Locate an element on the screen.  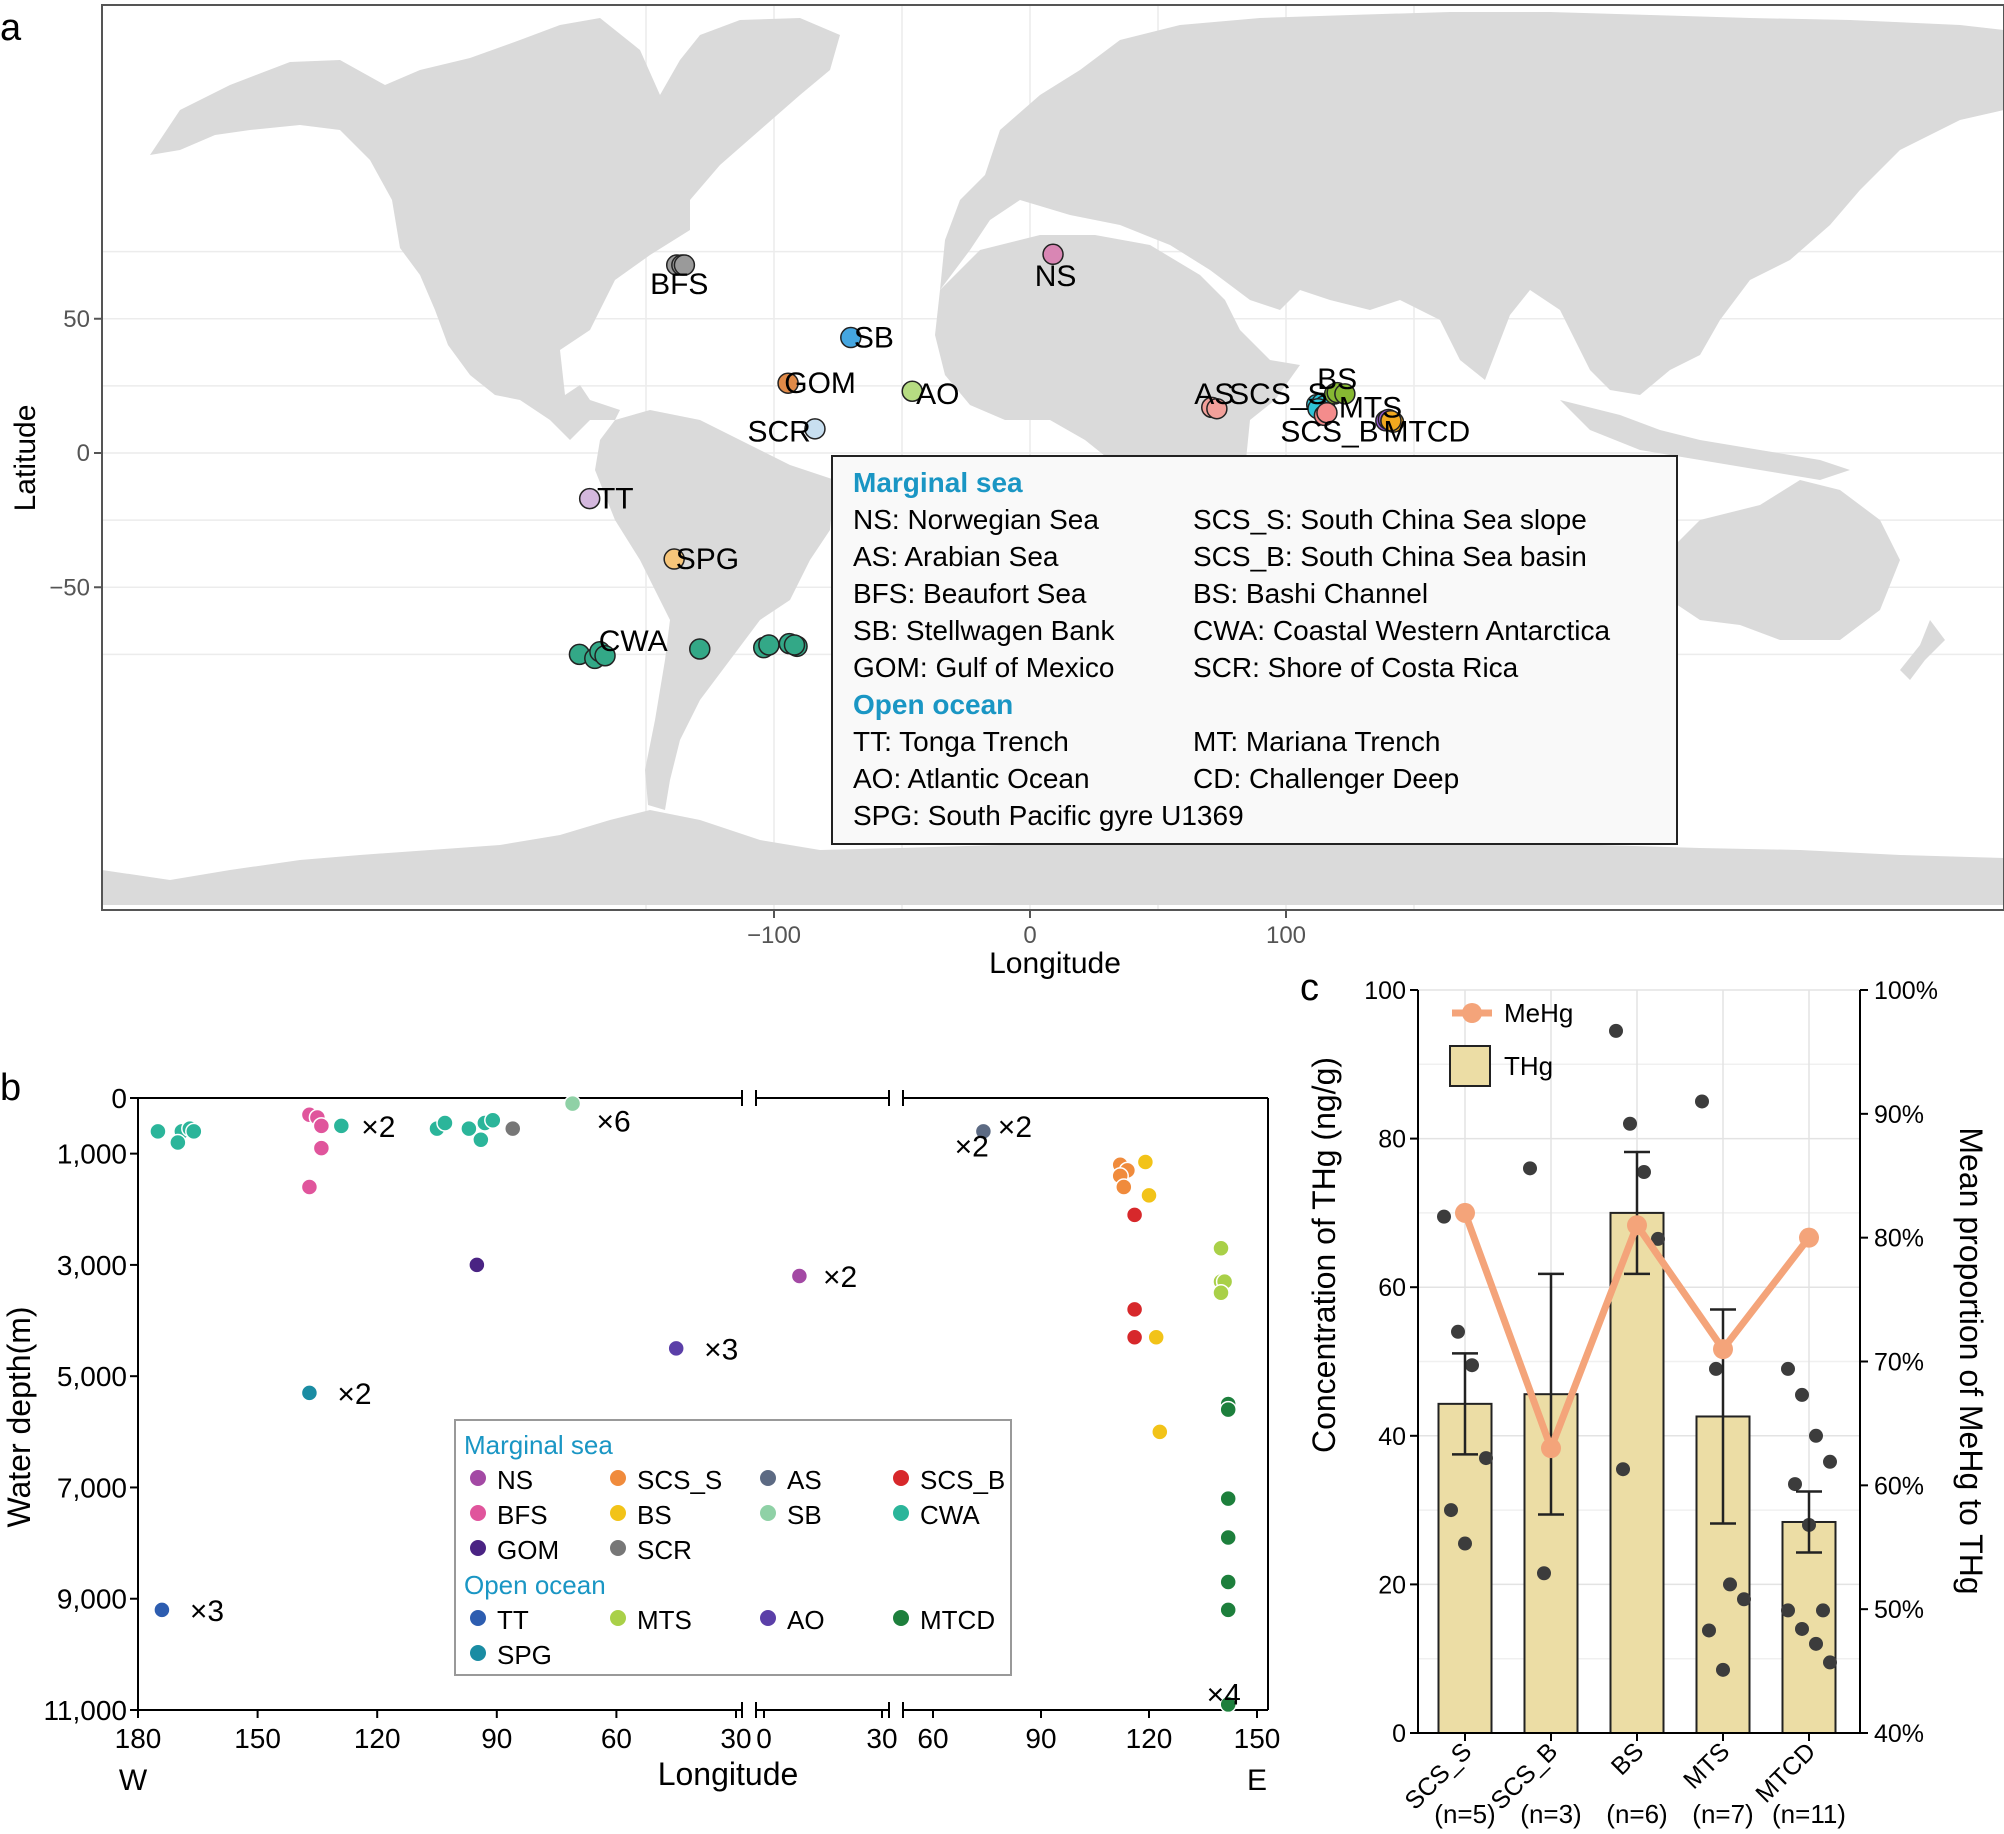
map-site-label-spg: SPG is located at coordinates (707, 559).